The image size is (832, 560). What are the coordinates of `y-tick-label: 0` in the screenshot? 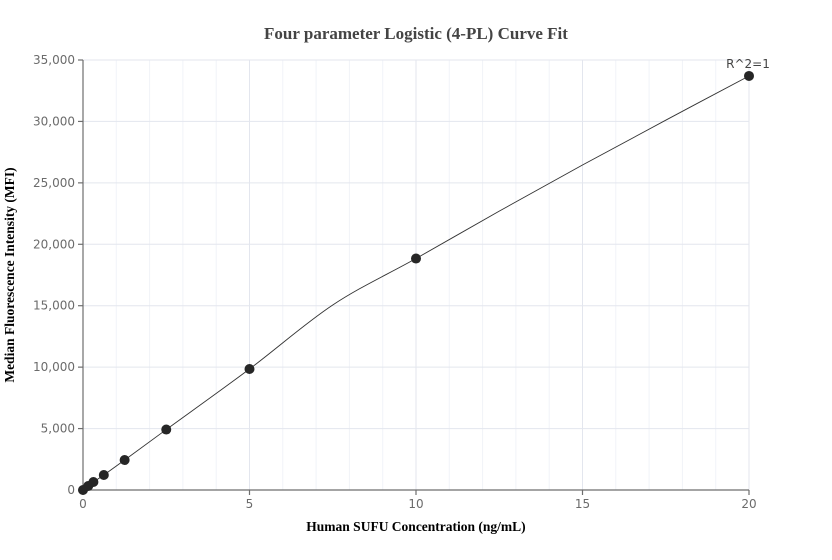 It's located at (71, 490).